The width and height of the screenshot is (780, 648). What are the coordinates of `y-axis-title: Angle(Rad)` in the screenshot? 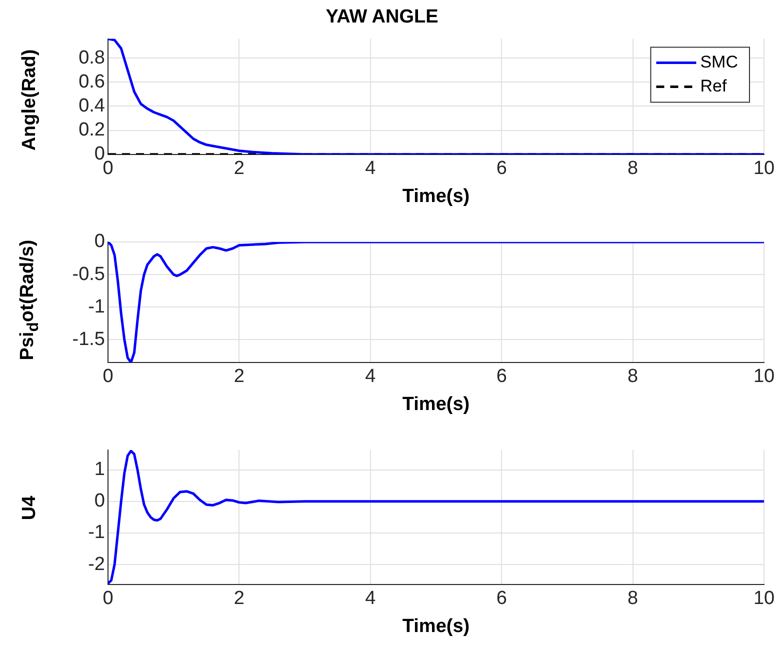 It's located at (30, 100).